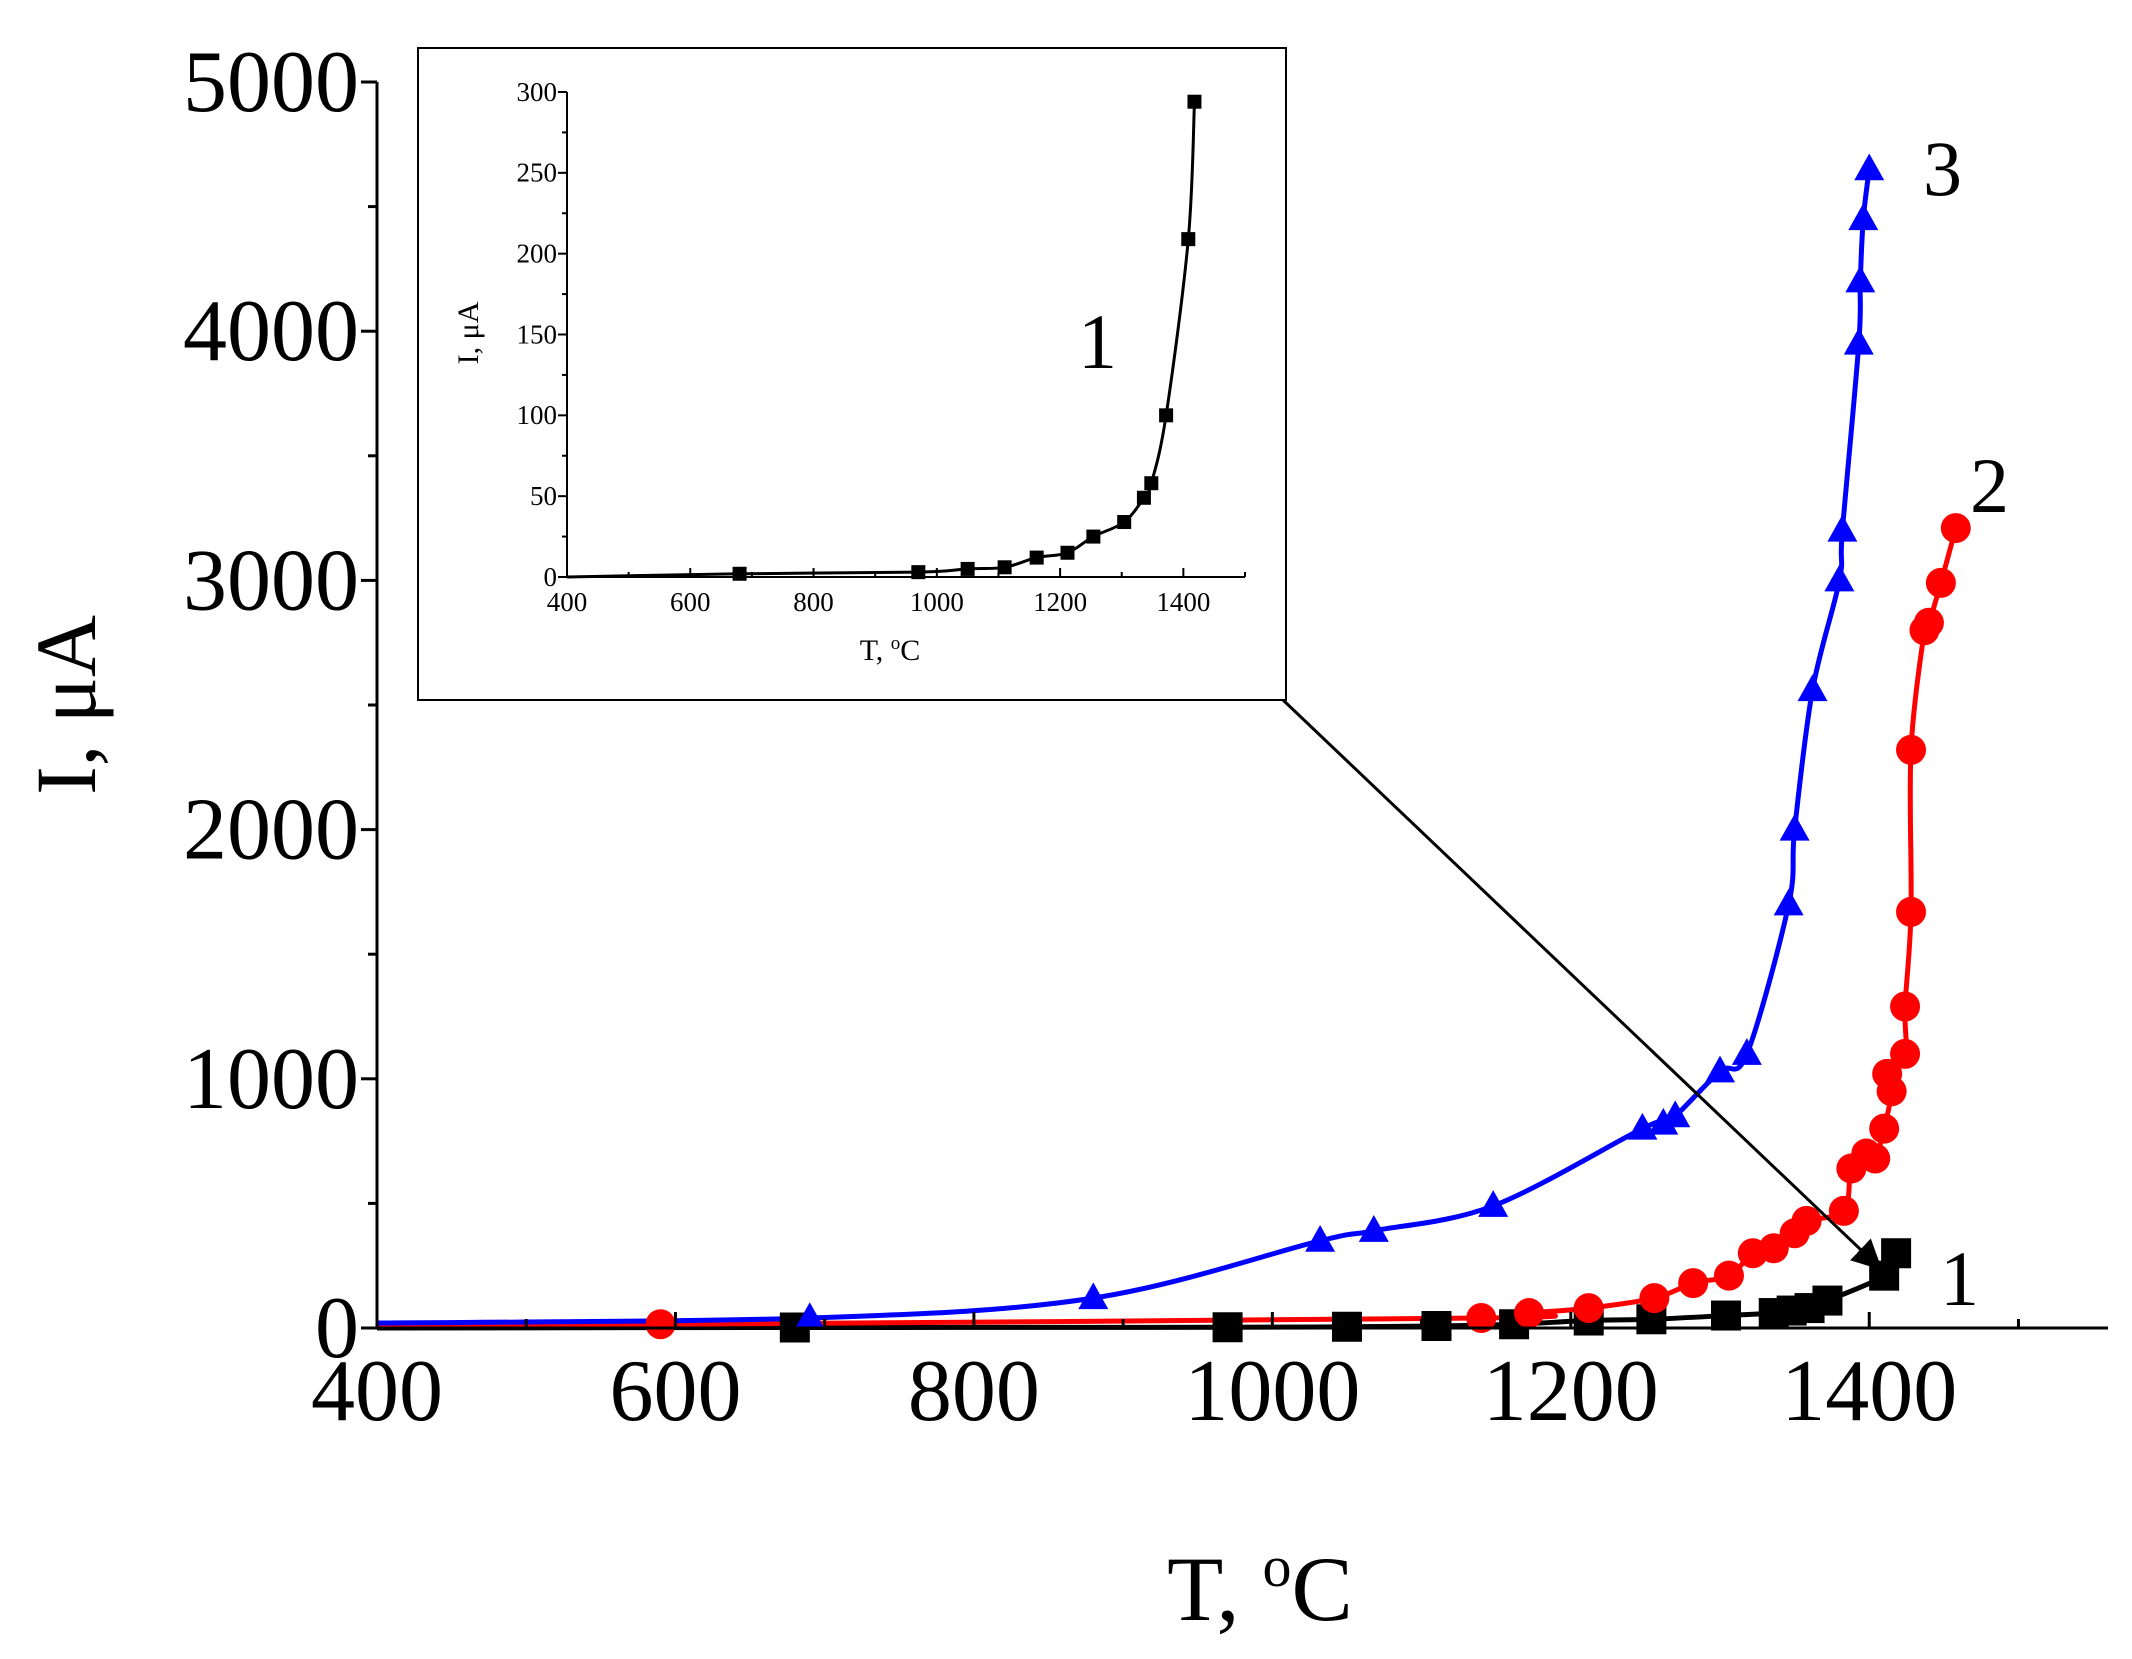 The height and width of the screenshot is (1659, 2132). Describe the element at coordinates (1183, 602) in the screenshot. I see `inset-x-tick-label: 1400` at that location.